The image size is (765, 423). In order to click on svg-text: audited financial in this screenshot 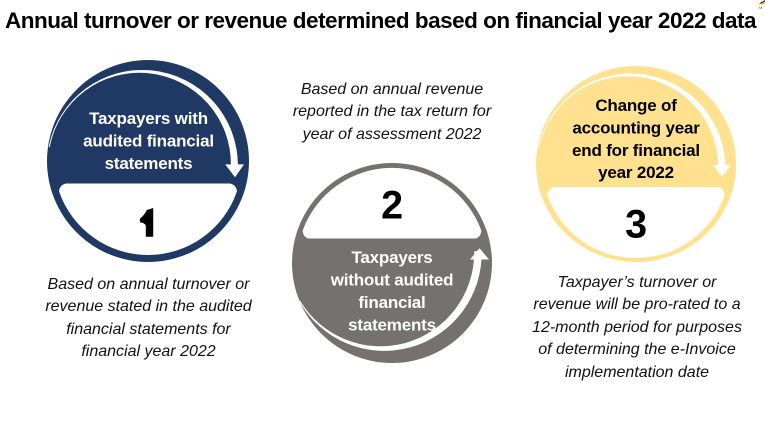, I will do `click(148, 140)`.